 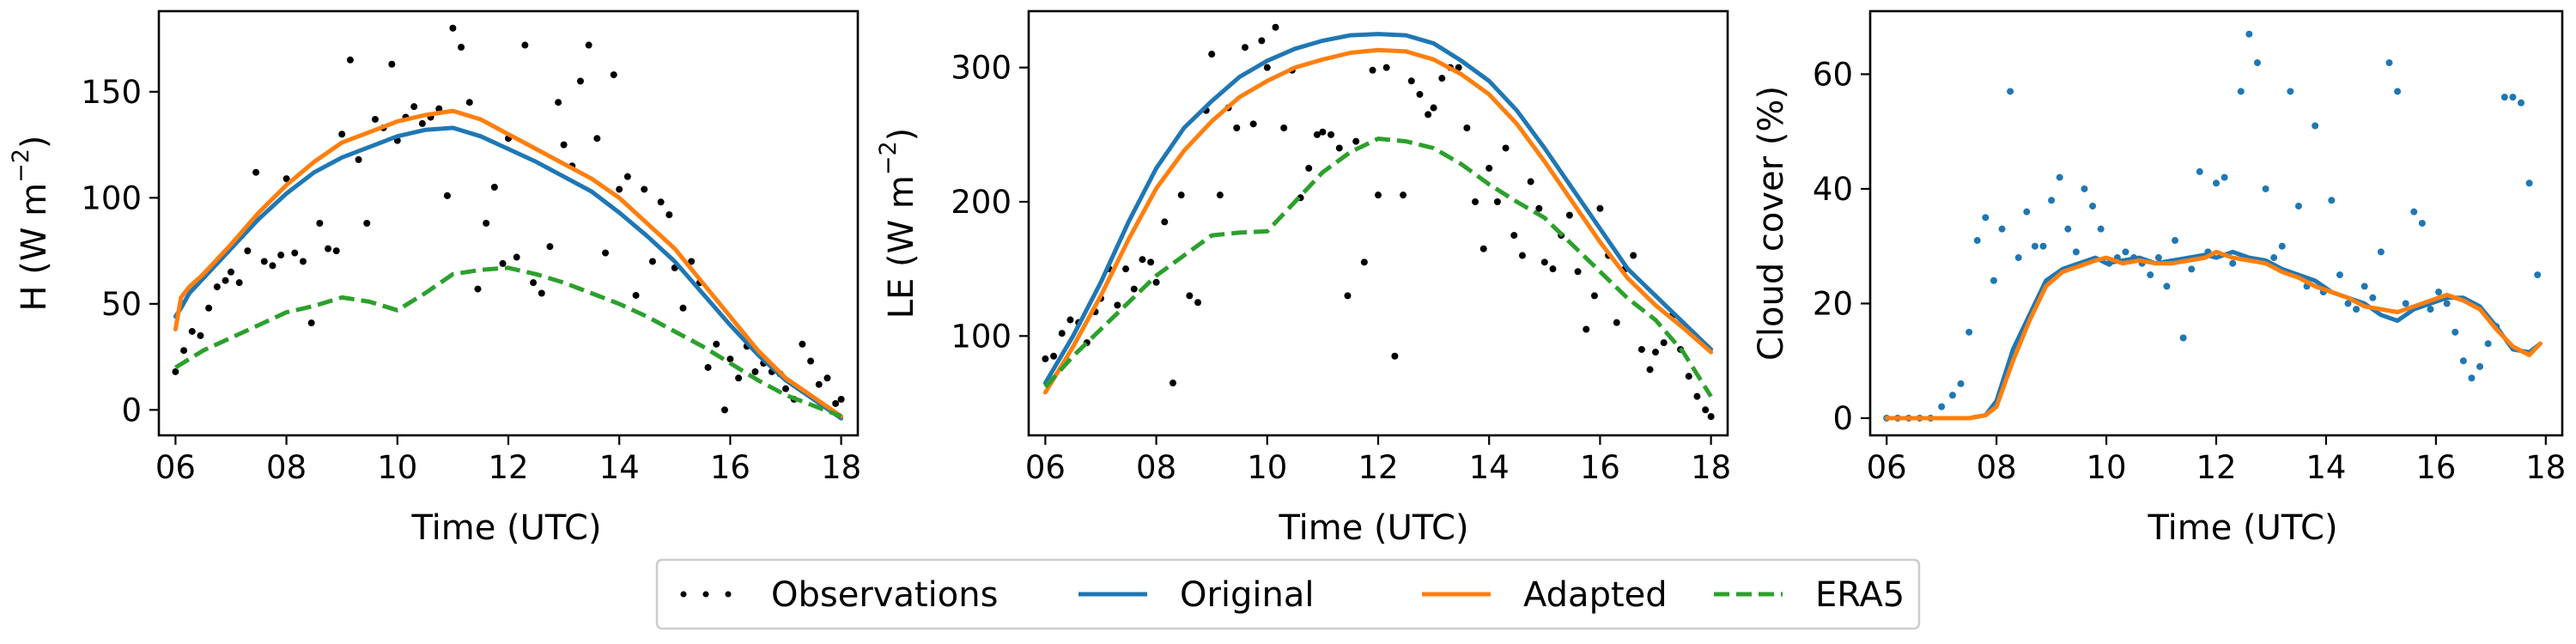 What do you see at coordinates (2216, 468) in the screenshot?
I see `cloud-cover-xtick-label: 12` at bounding box center [2216, 468].